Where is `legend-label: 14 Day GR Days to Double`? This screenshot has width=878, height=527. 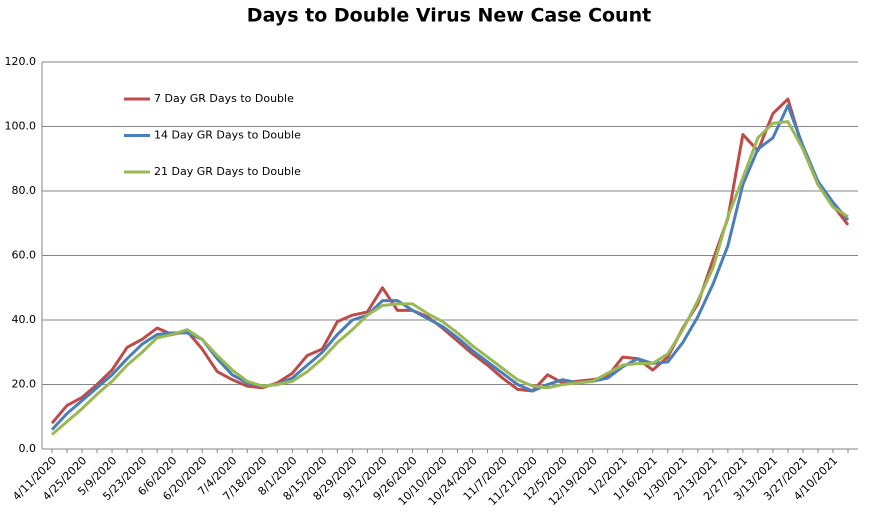 legend-label: 14 Day GR Days to Double is located at coordinates (227, 135).